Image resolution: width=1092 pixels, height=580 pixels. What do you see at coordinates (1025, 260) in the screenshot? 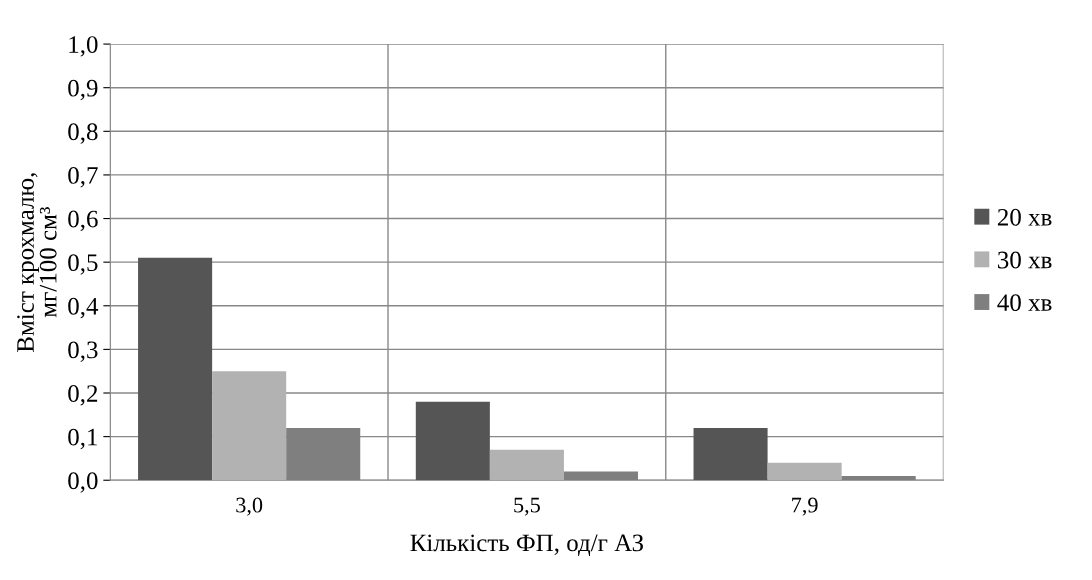
I see `legend-label: 30 хв` at bounding box center [1025, 260].